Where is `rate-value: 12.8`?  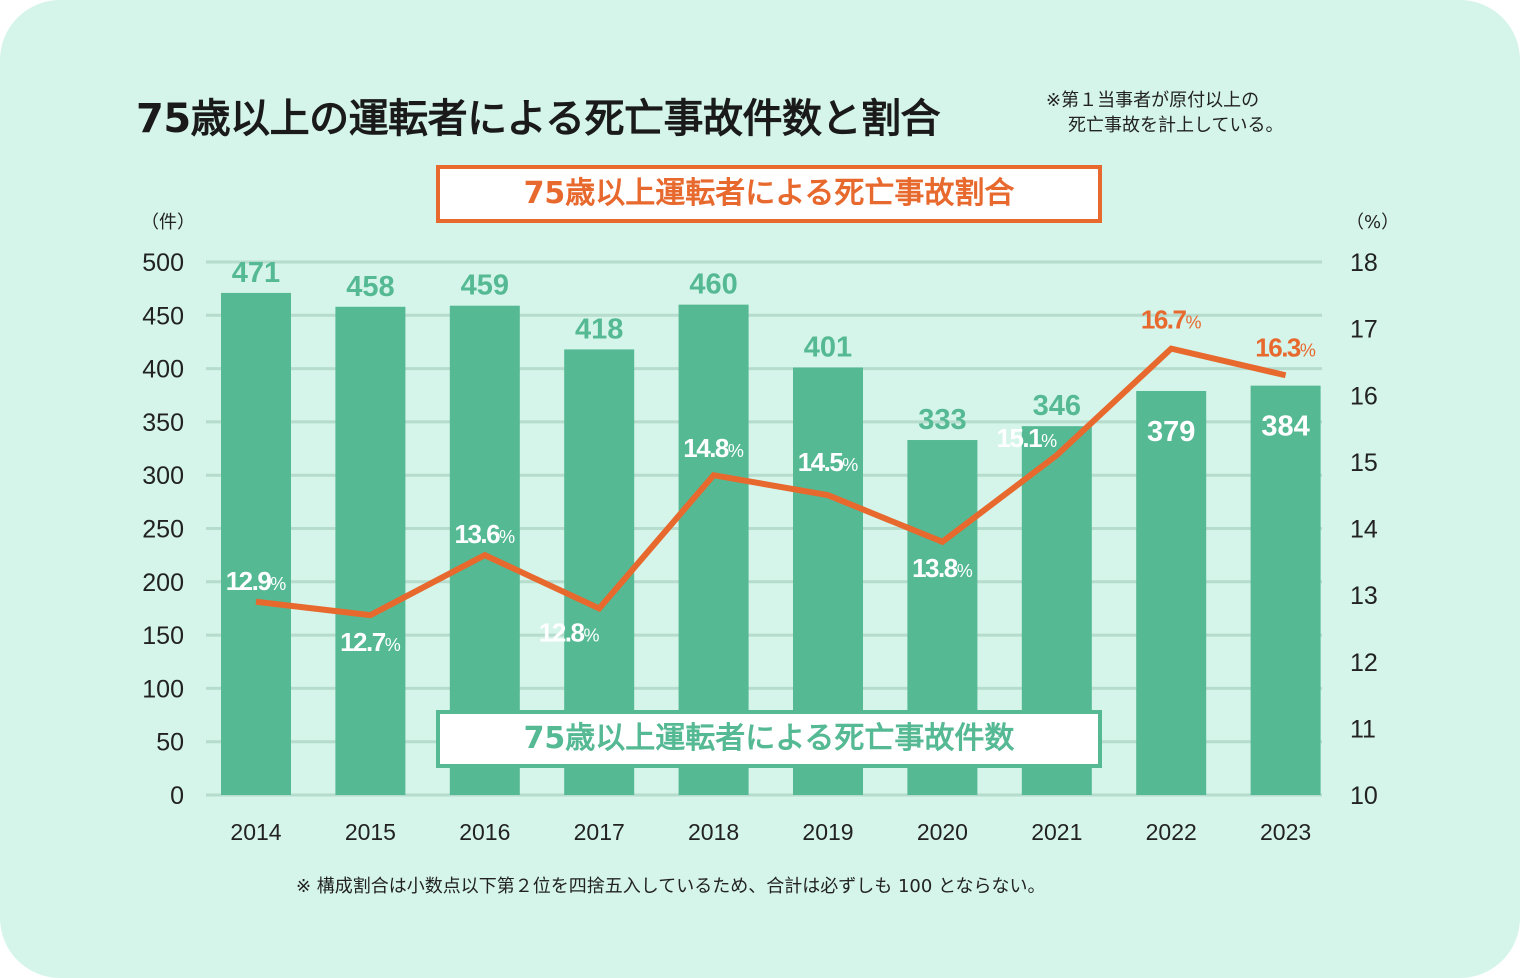
rate-value: 12.8 is located at coordinates (562, 632).